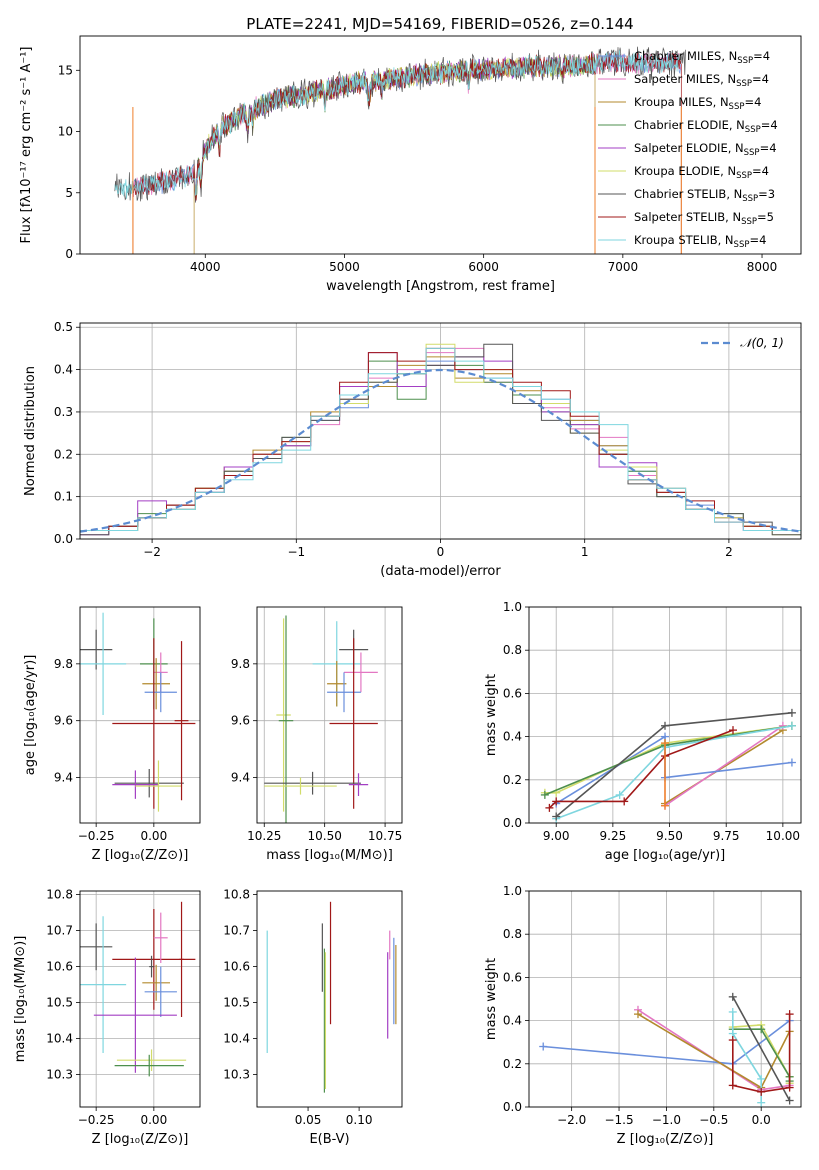 This screenshot has height=1170, width=819. What do you see at coordinates (688, 194) in the screenshot?
I see `legend-label-base: Chabrier STELIB, N` at bounding box center [688, 194].